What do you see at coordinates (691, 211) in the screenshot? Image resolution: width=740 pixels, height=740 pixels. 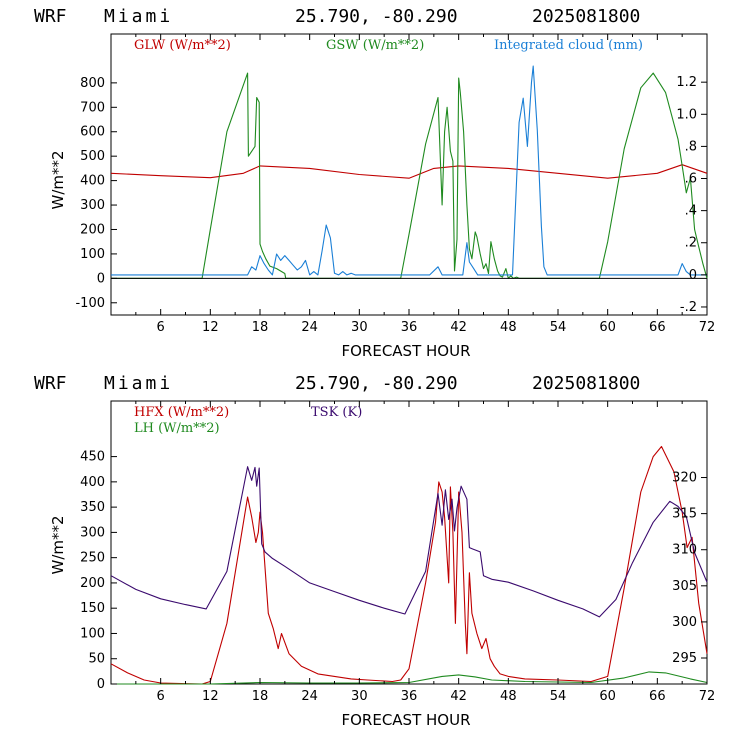 I see `y2-tick-label: .4` at bounding box center [691, 211].